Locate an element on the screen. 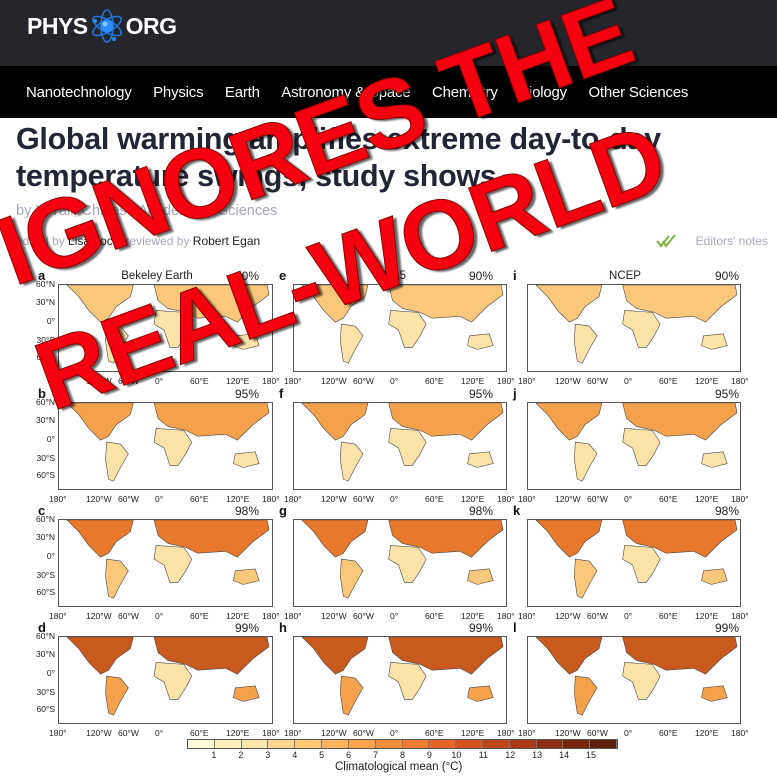 The height and width of the screenshot is (777, 777). colorbar-tick: 10 is located at coordinates (456, 755).